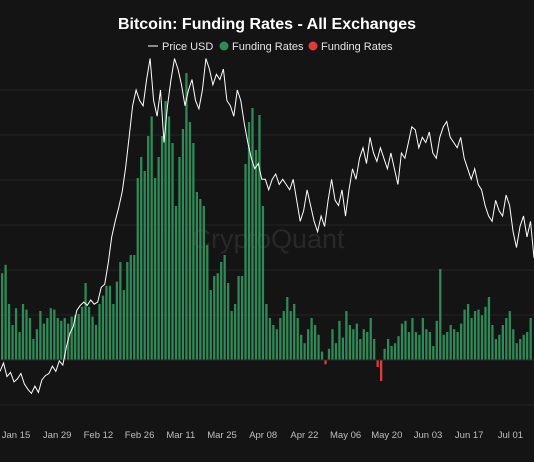 The width and height of the screenshot is (534, 462). Describe the element at coordinates (345, 435) in the screenshot. I see `x-tick-label: May 06` at that location.